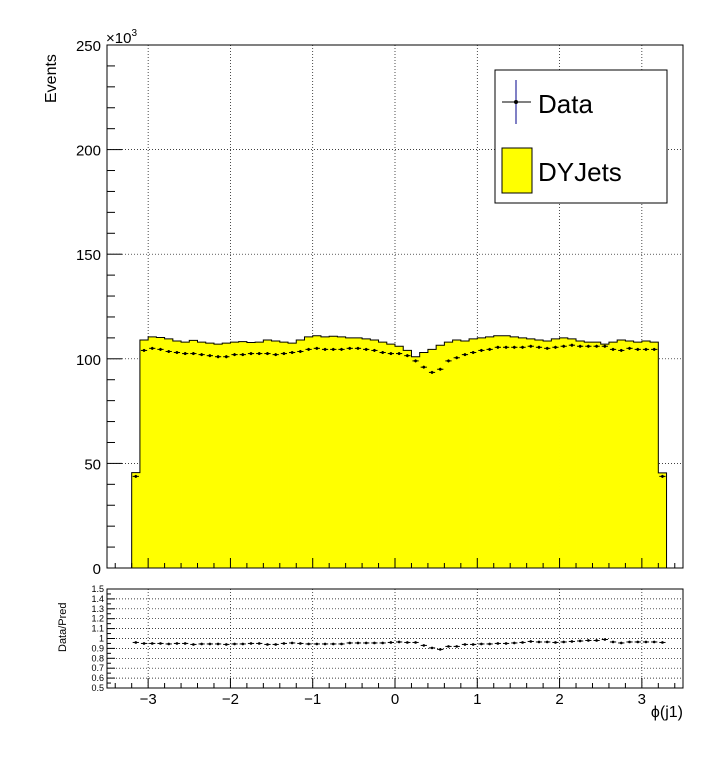 The height and width of the screenshot is (775, 718). I want to click on ratio-y-tick-label: 0.9, so click(97, 648).